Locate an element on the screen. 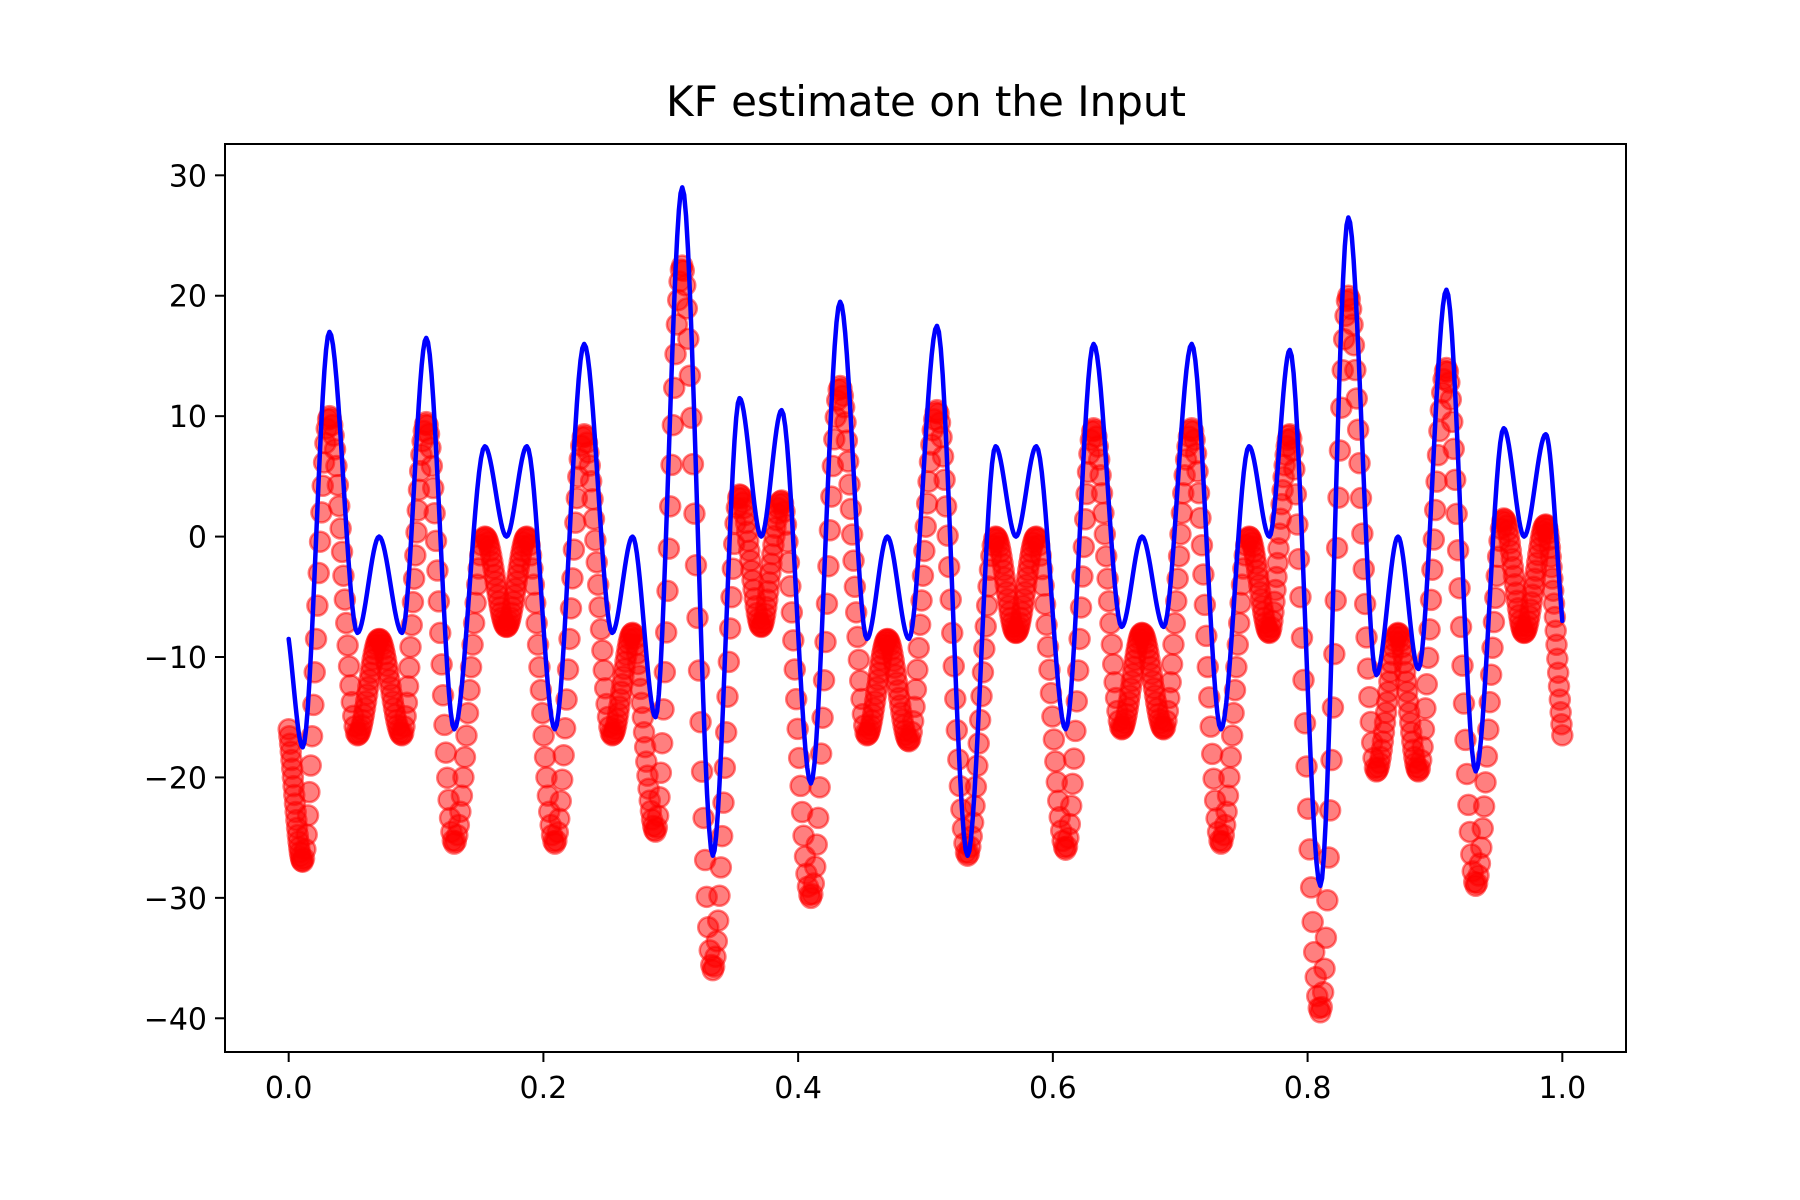 Image resolution: width=1800 pixels, height=1200 pixels. chart-title: KF estimate on the Input is located at coordinates (926, 101).